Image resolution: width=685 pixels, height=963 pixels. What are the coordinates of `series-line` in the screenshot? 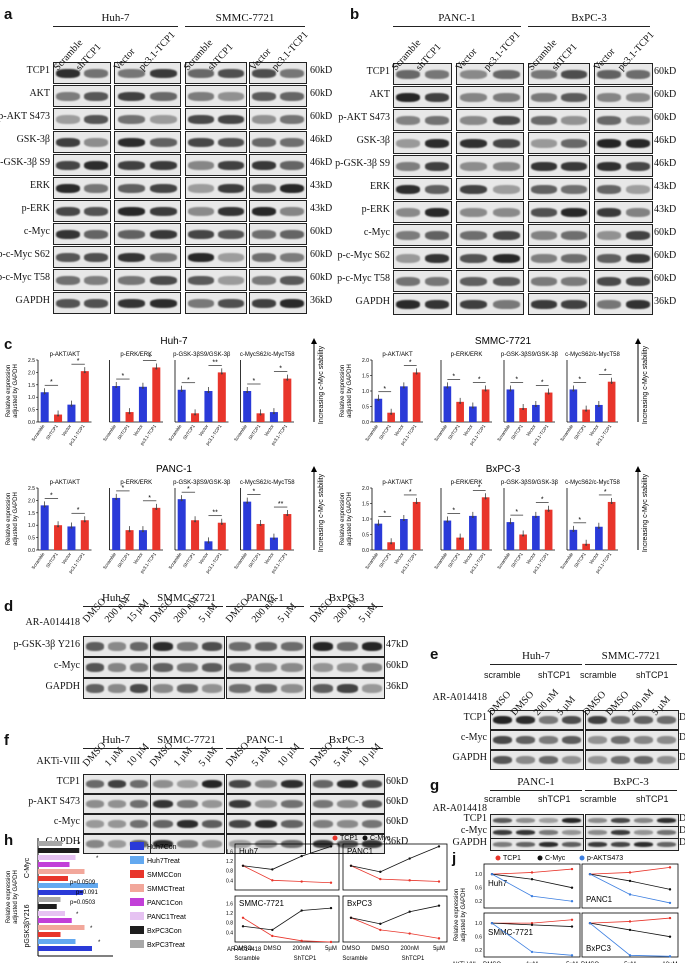 It's located at (395, 859).